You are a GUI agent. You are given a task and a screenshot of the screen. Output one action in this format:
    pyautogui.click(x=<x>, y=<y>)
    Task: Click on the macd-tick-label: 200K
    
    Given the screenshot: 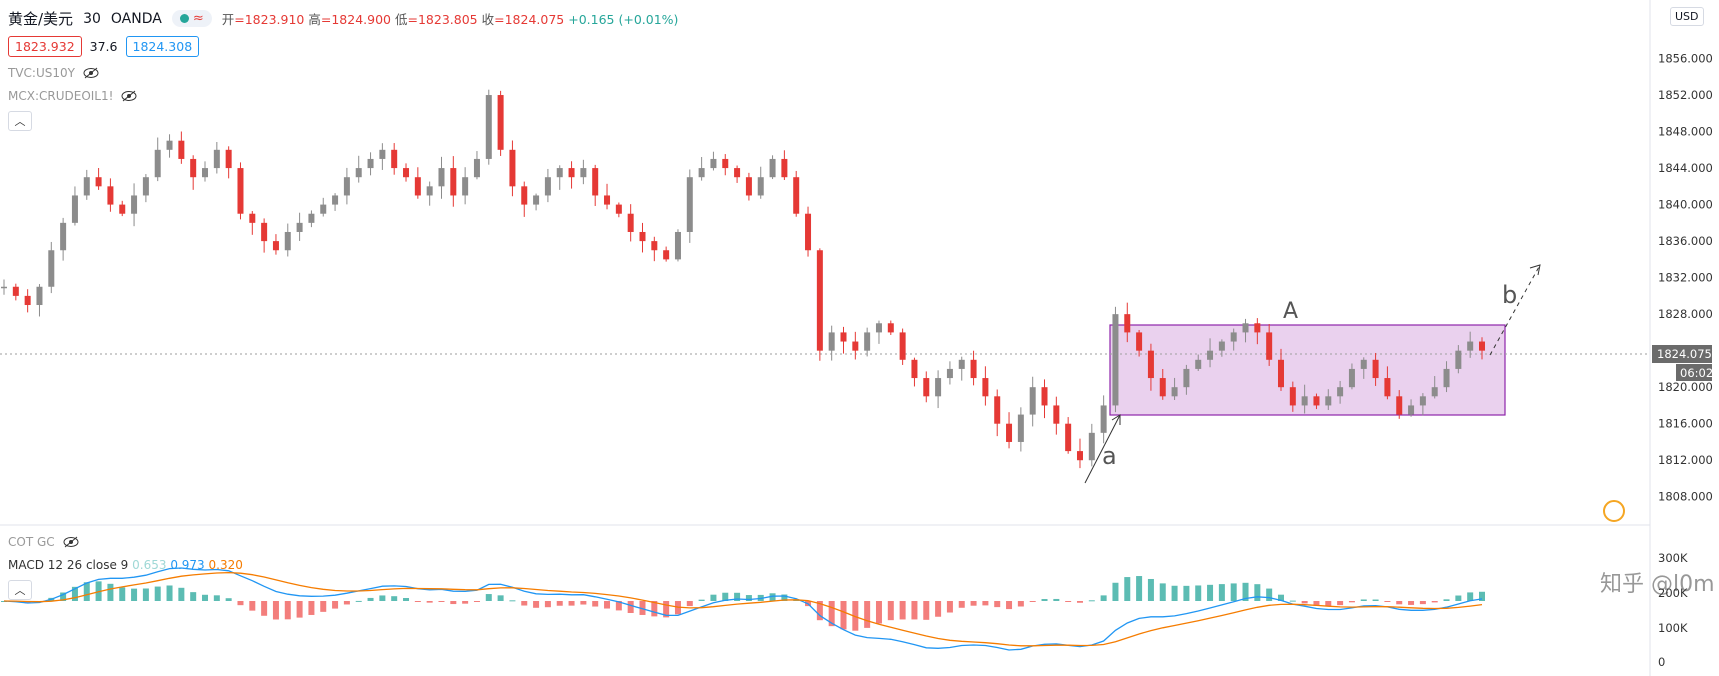 What is the action you would take?
    pyautogui.click(x=1673, y=593)
    